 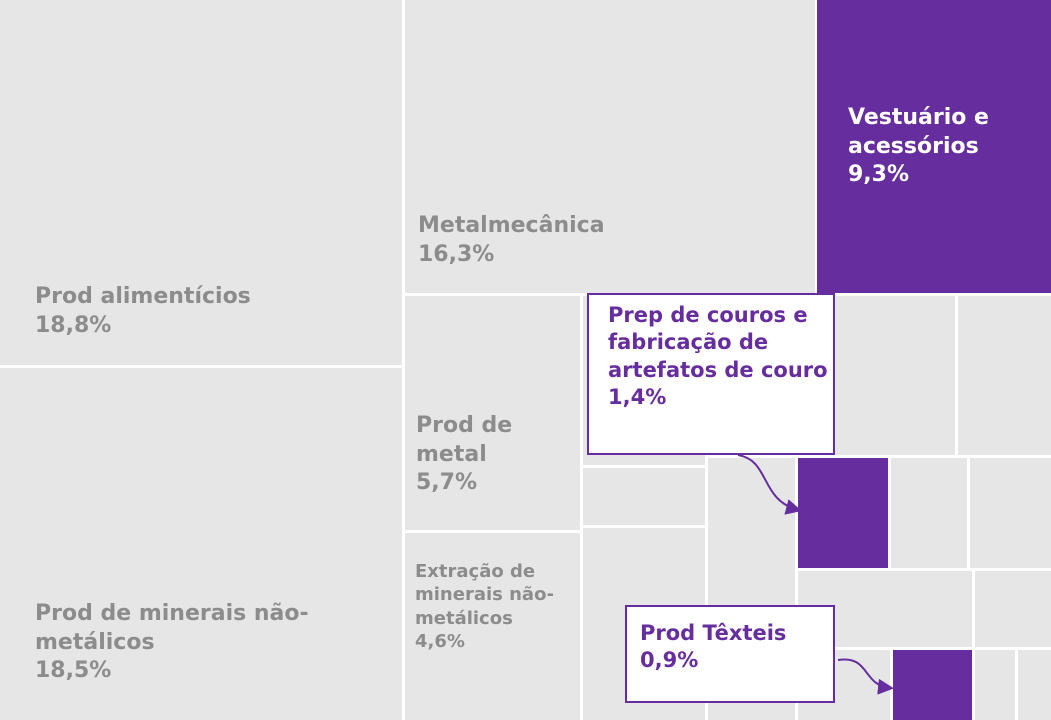 I want to click on label: Prod de metal 5,7%, so click(x=491, y=455).